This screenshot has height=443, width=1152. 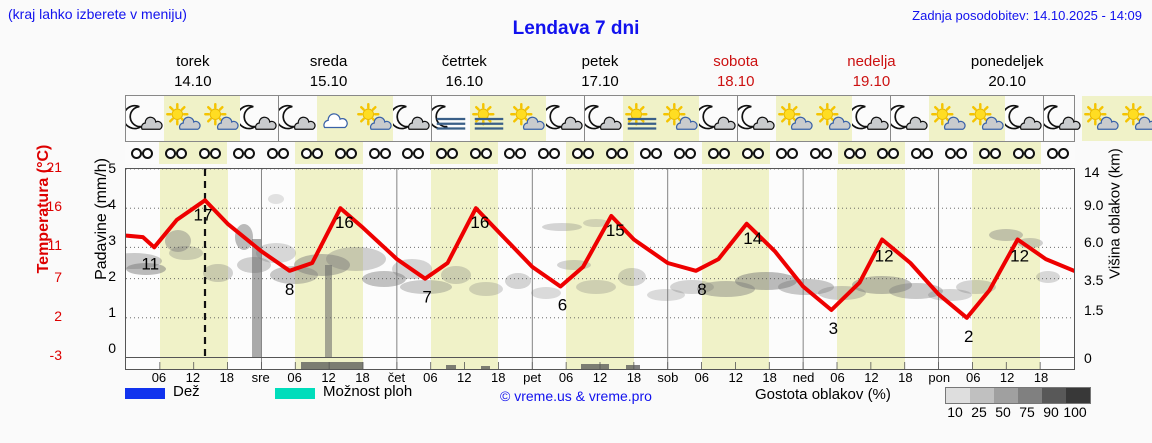 I want to click on day-name: četrtek, so click(x=464, y=61).